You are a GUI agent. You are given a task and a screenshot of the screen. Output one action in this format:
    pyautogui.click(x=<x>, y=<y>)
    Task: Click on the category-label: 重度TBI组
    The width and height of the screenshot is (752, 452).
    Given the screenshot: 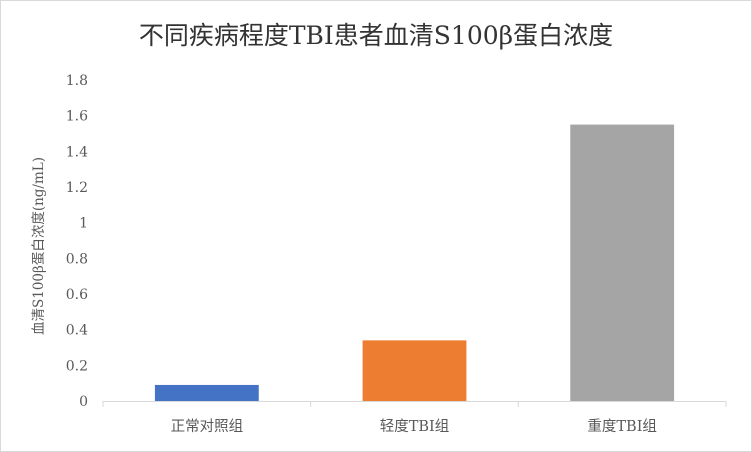 What is the action you would take?
    pyautogui.click(x=622, y=426)
    